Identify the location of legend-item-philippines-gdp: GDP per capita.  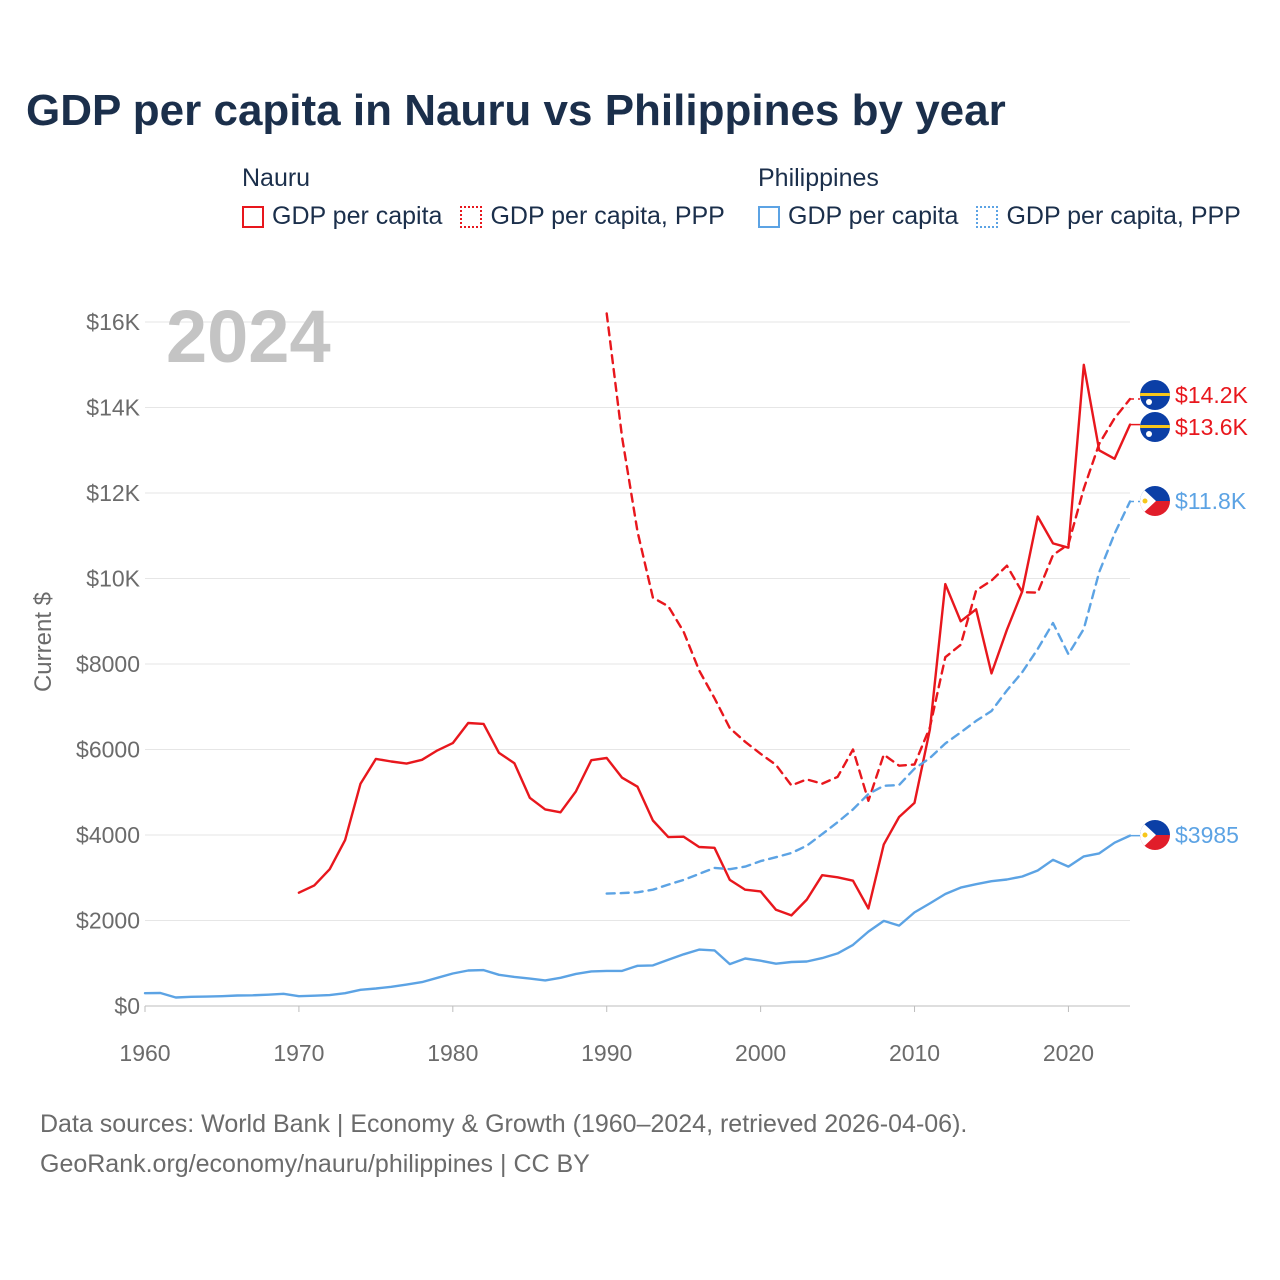
(858, 216).